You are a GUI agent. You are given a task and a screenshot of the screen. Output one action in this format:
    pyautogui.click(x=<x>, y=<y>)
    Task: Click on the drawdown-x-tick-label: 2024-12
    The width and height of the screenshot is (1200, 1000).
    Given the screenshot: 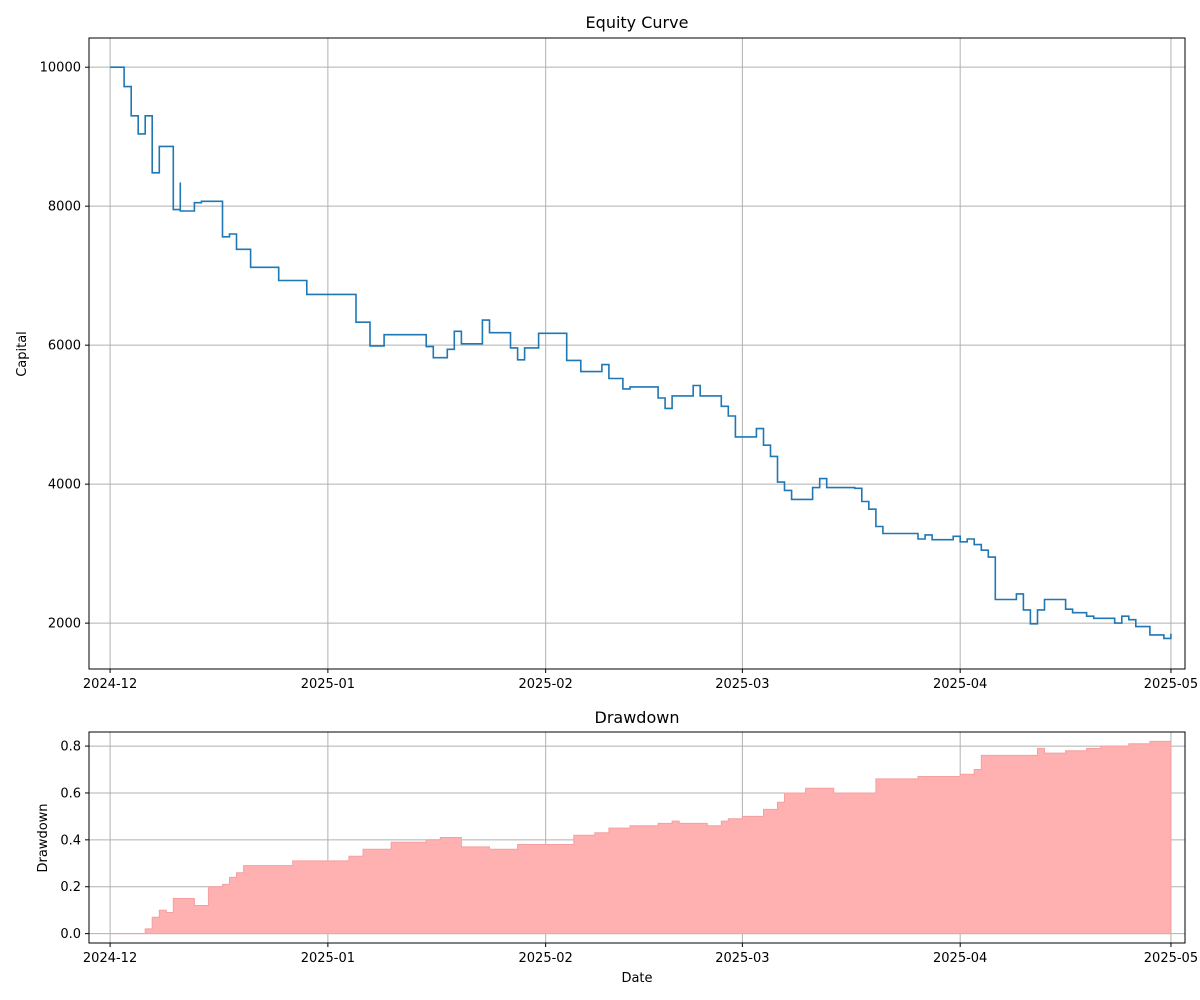 What is the action you would take?
    pyautogui.click(x=110, y=958)
    